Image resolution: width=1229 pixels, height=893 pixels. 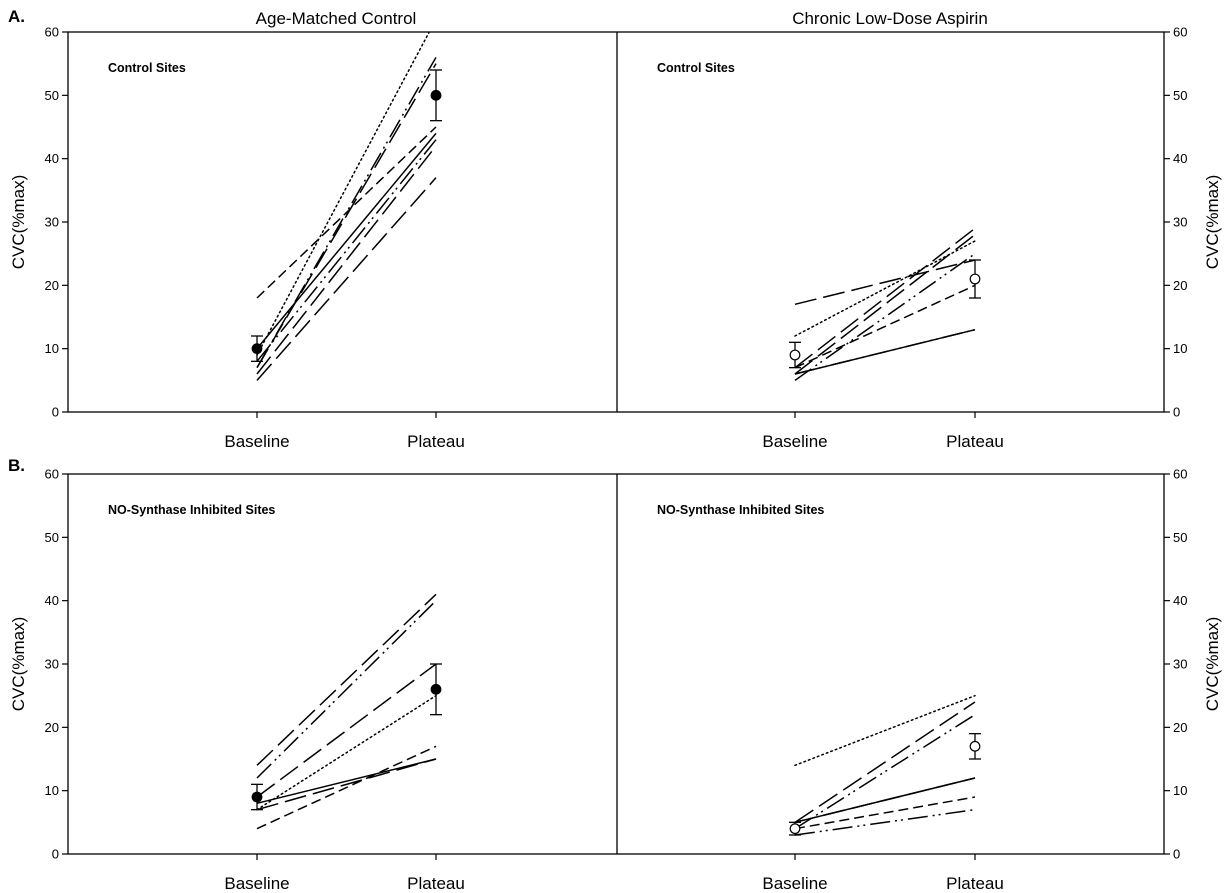 I want to click on column-title-aspirin: Chronic Low-Dose Aspirin, so click(x=890, y=18).